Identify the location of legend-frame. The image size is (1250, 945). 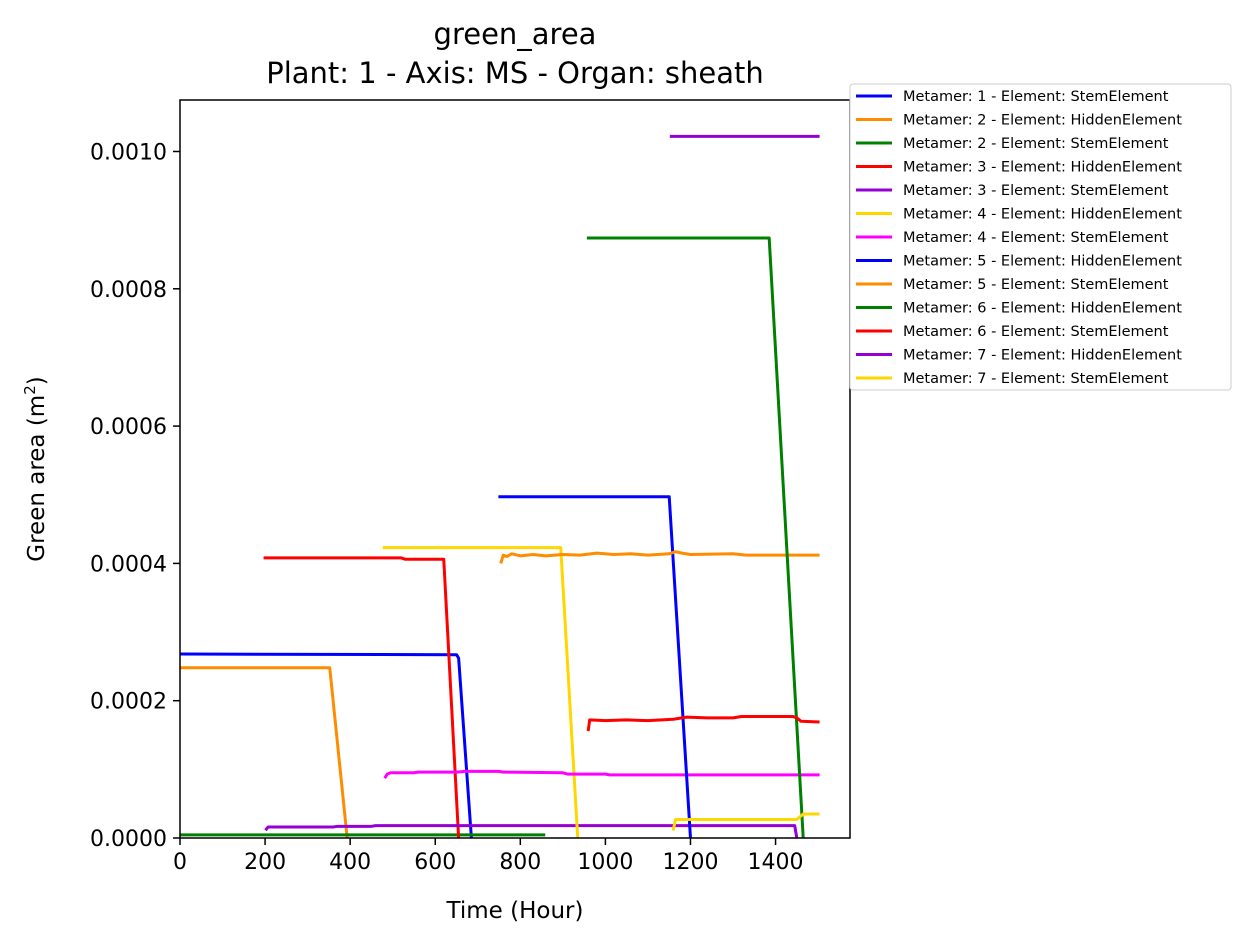
(1040, 237).